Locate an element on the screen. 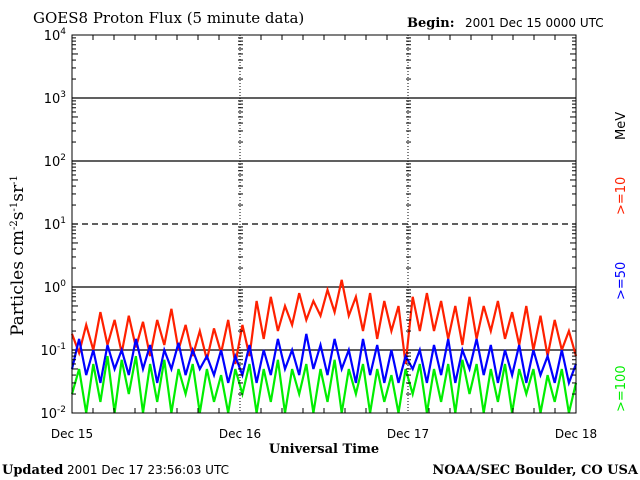 The image size is (640, 480). legend-item-10: >=10 is located at coordinates (621, 196).